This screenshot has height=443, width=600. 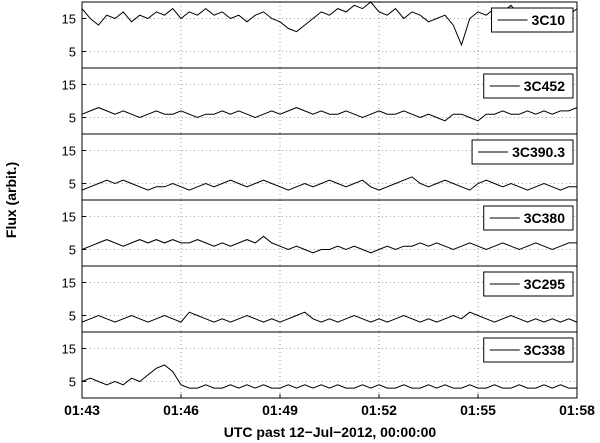 I want to click on legend: 3C10, so click(x=532, y=20).